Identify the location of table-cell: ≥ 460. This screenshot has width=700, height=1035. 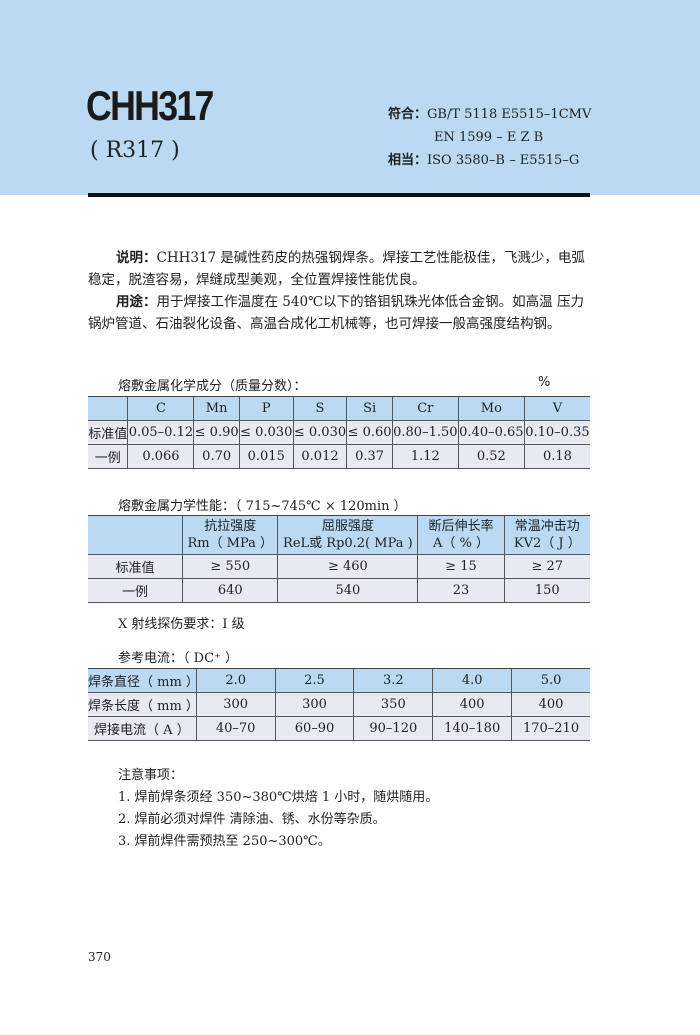
(348, 566).